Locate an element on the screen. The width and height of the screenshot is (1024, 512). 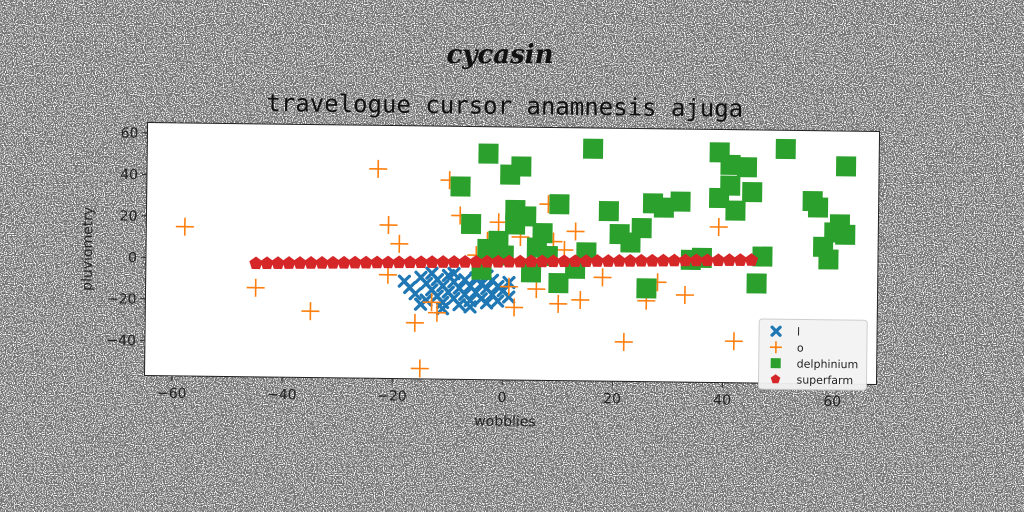
x-tick-label: 20 is located at coordinates (612, 399).